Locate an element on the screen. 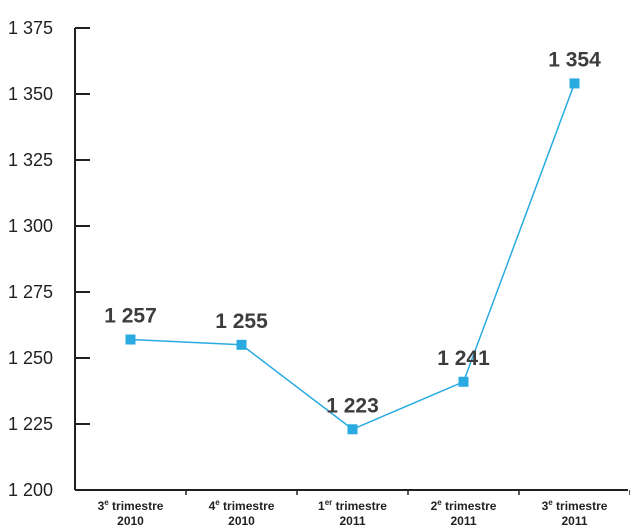 This screenshot has height=531, width=630. y-tick-label: 1 200 is located at coordinates (30, 490).